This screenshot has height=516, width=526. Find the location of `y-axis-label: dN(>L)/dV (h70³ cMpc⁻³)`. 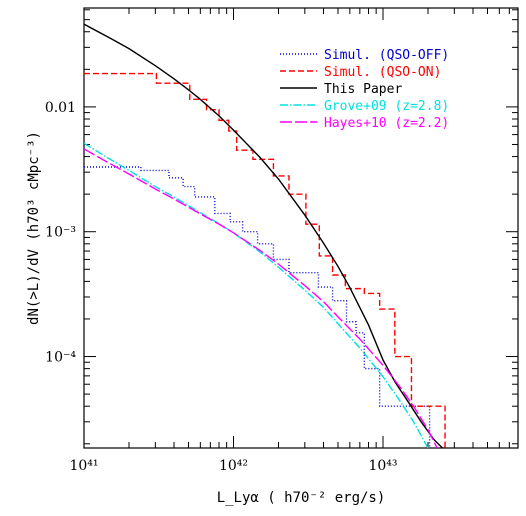

y-axis-label: dN(>L)/dV (h70³ cMpc⁻³) is located at coordinates (34, 228).